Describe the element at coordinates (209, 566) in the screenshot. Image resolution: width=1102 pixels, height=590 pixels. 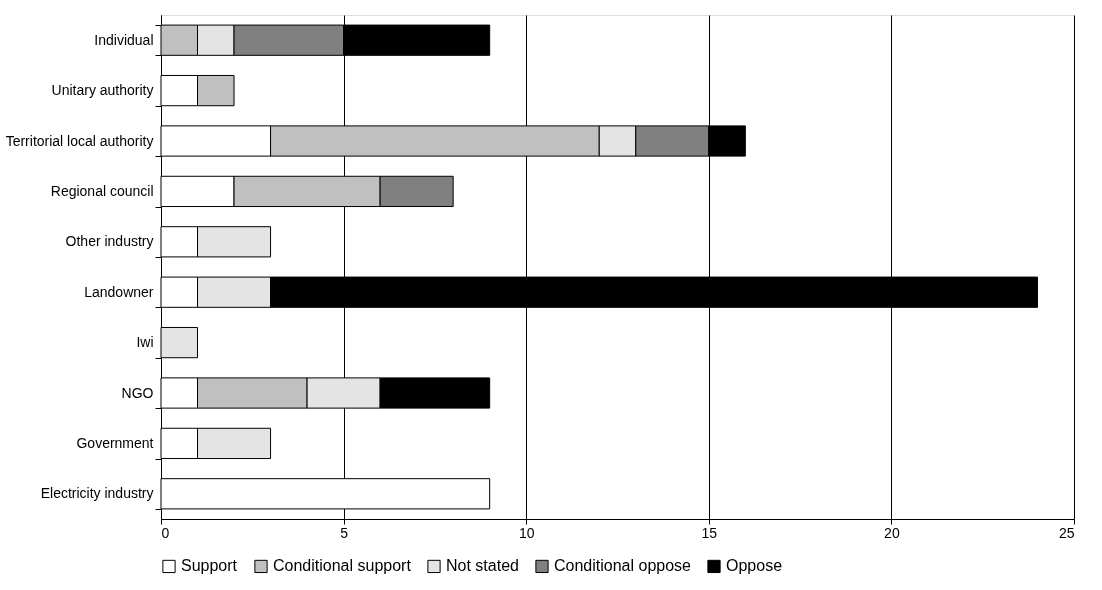
I see `legend-label: Support` at that location.